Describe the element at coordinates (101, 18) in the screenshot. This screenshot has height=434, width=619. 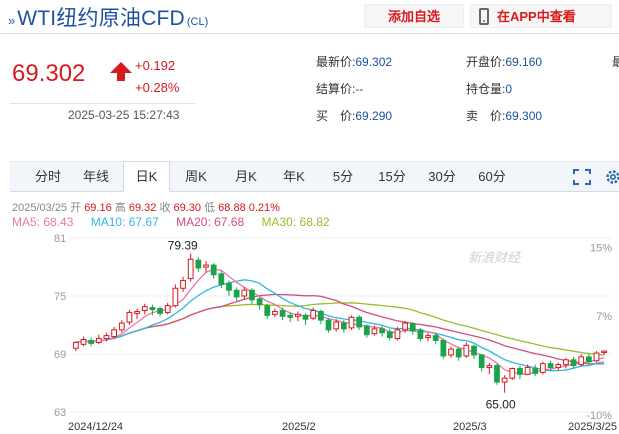
I see `page-title: WTI纽约原油CFD` at that location.